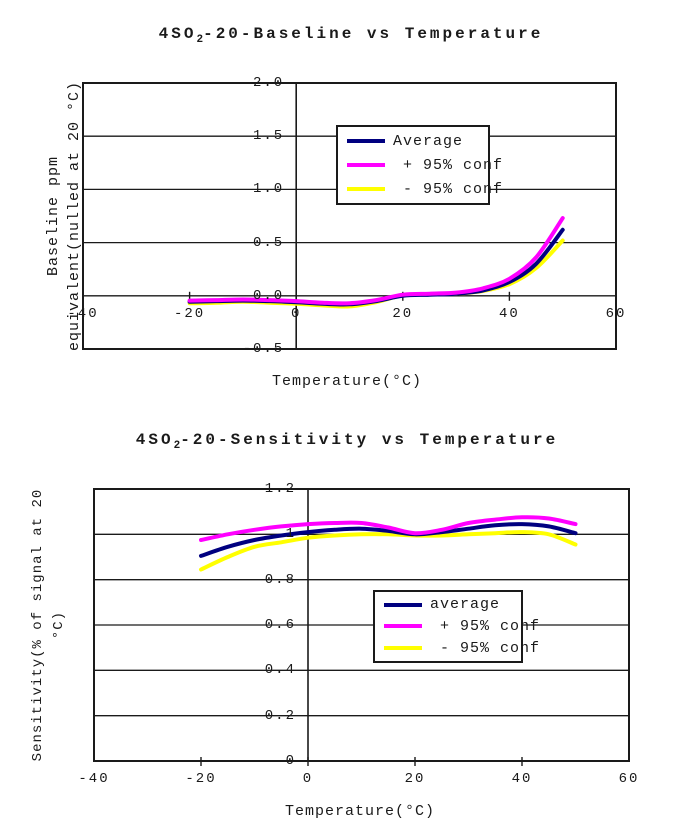 The width and height of the screenshot is (694, 833). I want to click on legend-entry: average, so click(448, 604).